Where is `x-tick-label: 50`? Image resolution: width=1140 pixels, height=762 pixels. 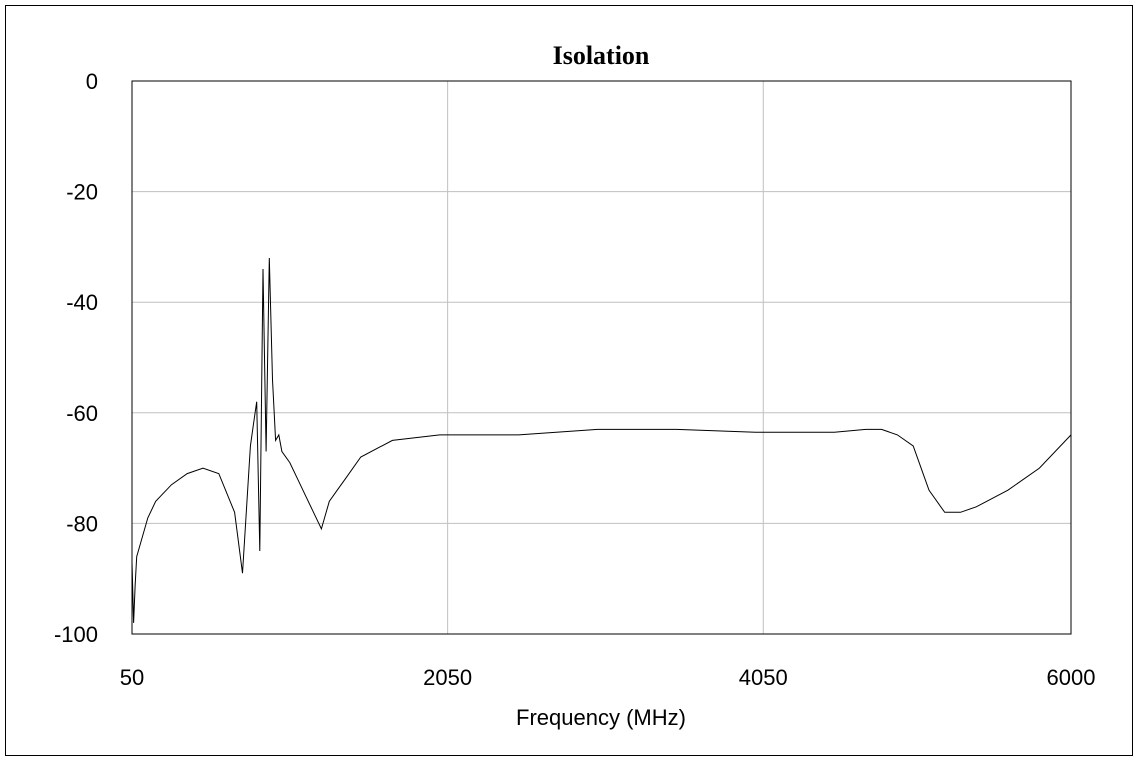 x-tick-label: 50 is located at coordinates (132, 677).